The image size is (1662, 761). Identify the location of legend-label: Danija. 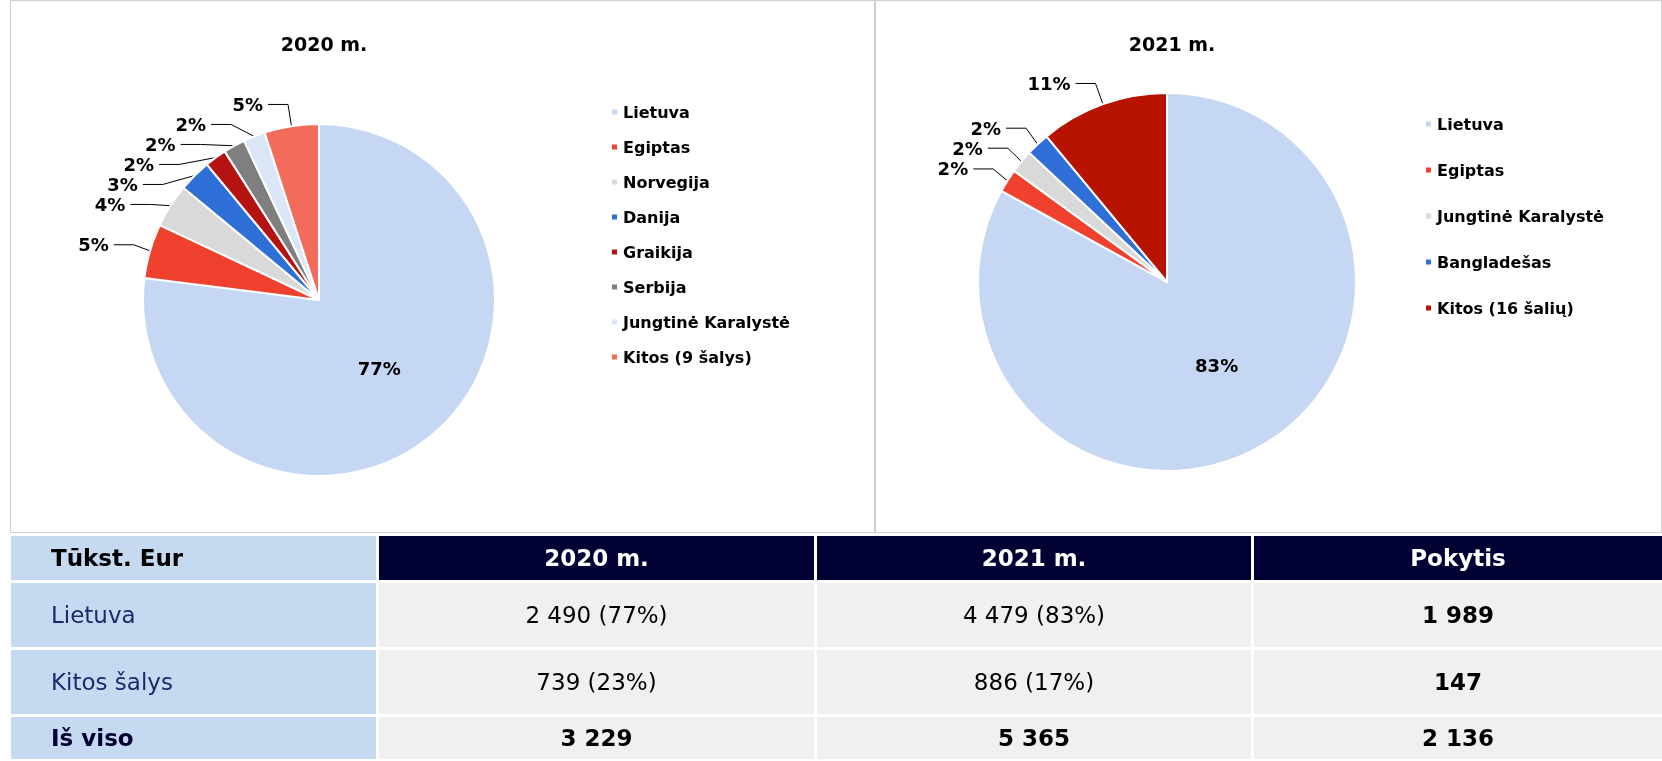
(652, 217).